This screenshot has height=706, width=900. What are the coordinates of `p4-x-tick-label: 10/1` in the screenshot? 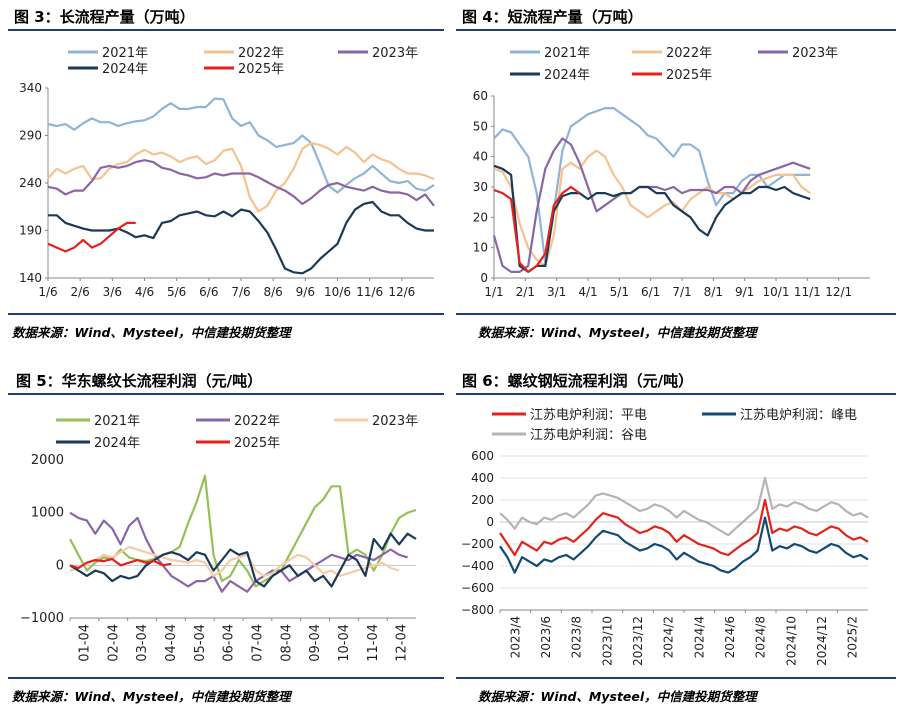 It's located at (776, 292).